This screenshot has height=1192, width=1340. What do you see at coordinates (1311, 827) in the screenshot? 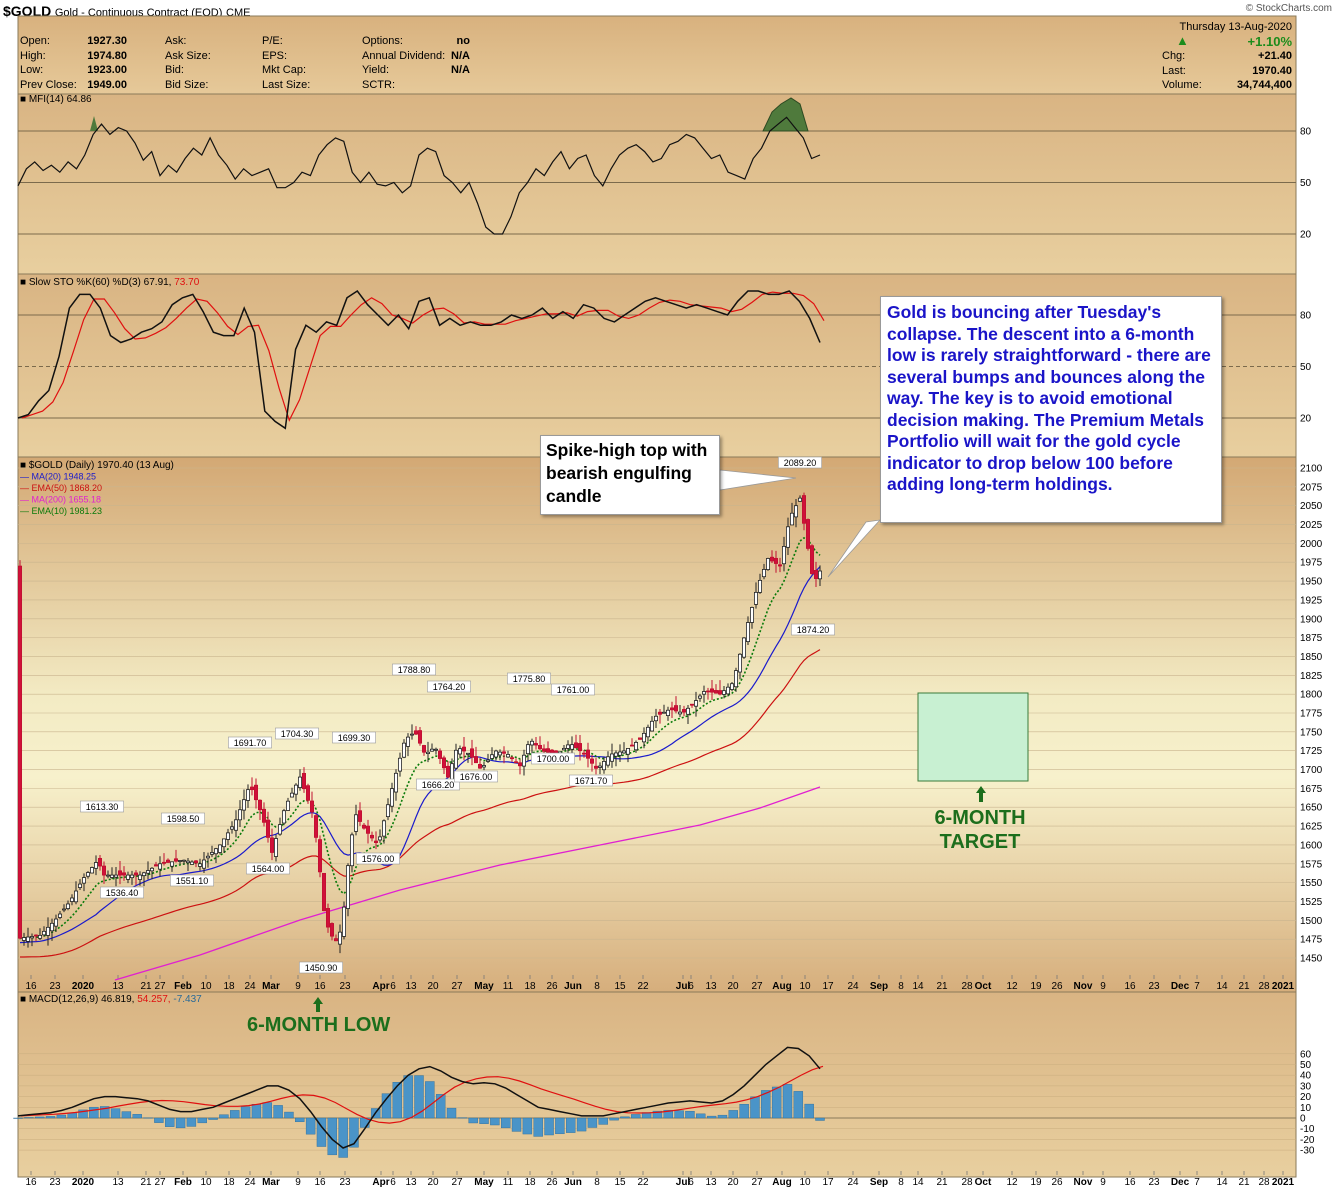
I see `price-tick-label: 1625` at bounding box center [1311, 827].